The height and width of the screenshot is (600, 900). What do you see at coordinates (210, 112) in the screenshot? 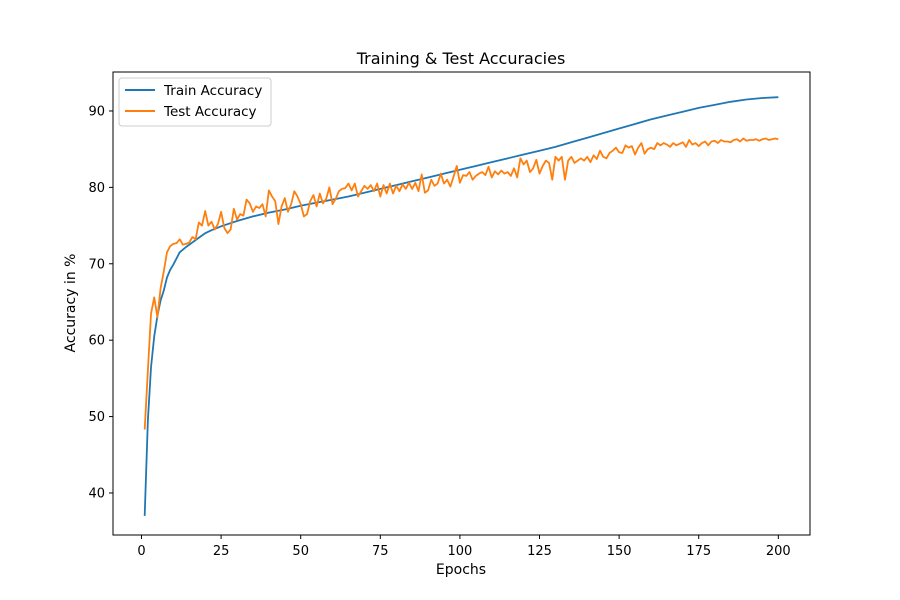
I see `legend-label-test: Test Accuracy` at bounding box center [210, 112].